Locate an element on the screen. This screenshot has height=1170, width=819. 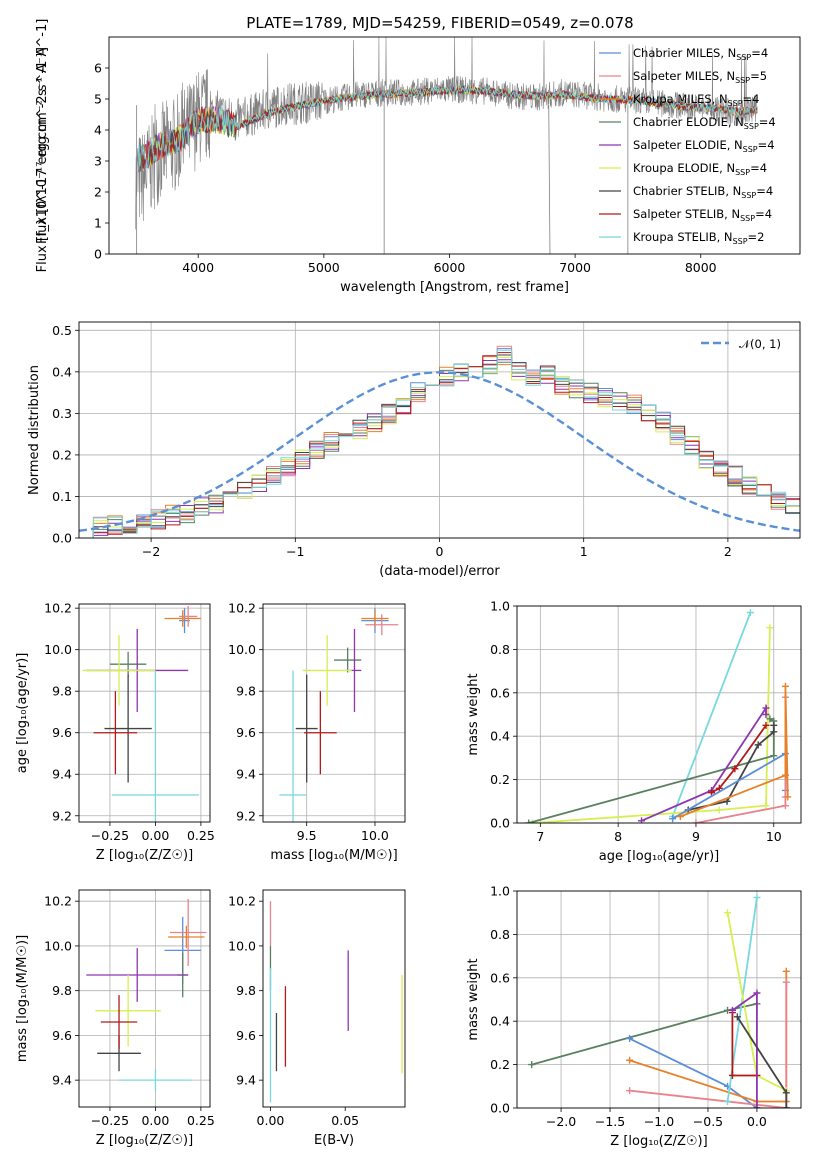
y-tick-label: 0.8 is located at coordinates (500, 649).